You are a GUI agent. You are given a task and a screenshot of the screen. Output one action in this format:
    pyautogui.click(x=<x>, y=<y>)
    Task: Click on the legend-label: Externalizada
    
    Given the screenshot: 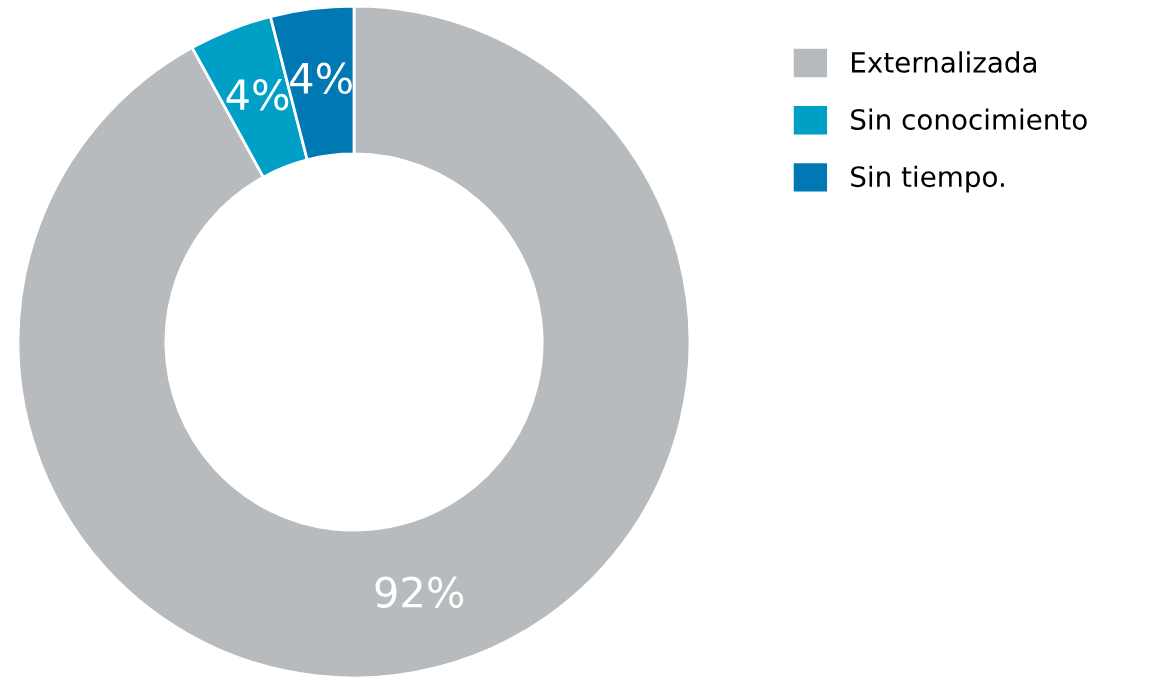 What is the action you would take?
    pyautogui.click(x=944, y=62)
    